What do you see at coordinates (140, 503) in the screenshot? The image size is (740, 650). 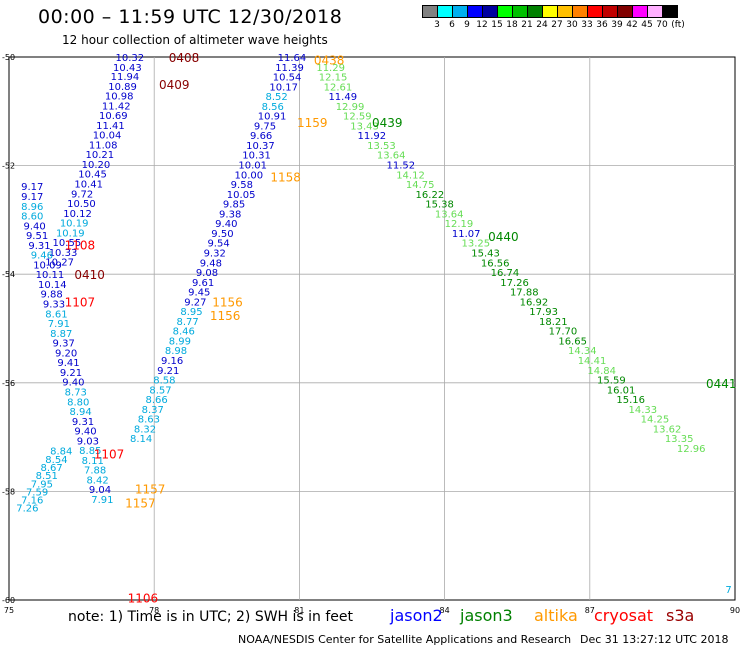 I see `pass-time-label: 1157` at bounding box center [140, 503].